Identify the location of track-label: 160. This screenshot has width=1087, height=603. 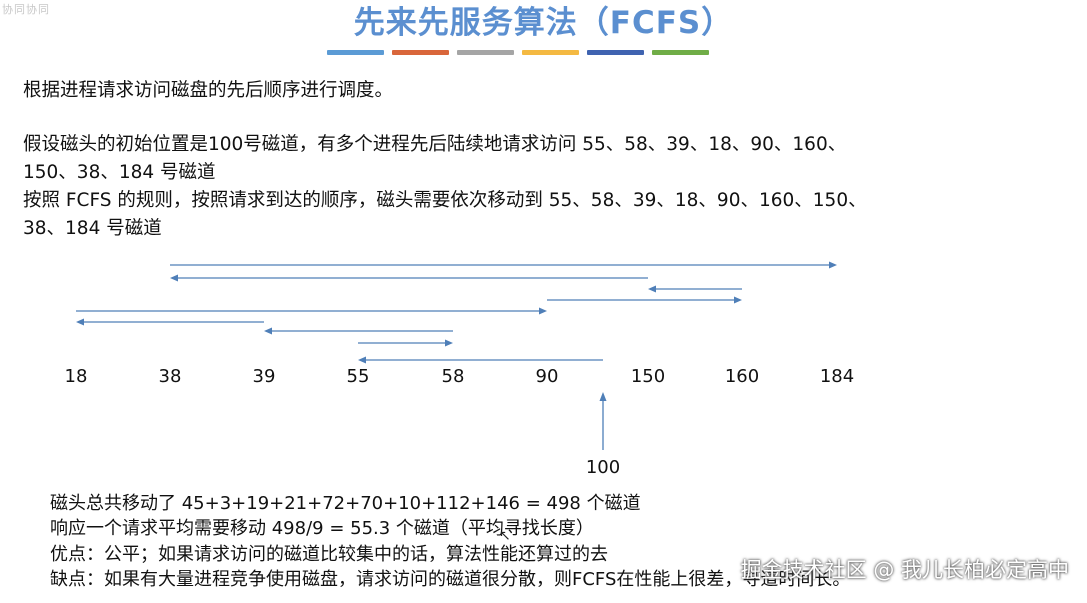
(742, 376).